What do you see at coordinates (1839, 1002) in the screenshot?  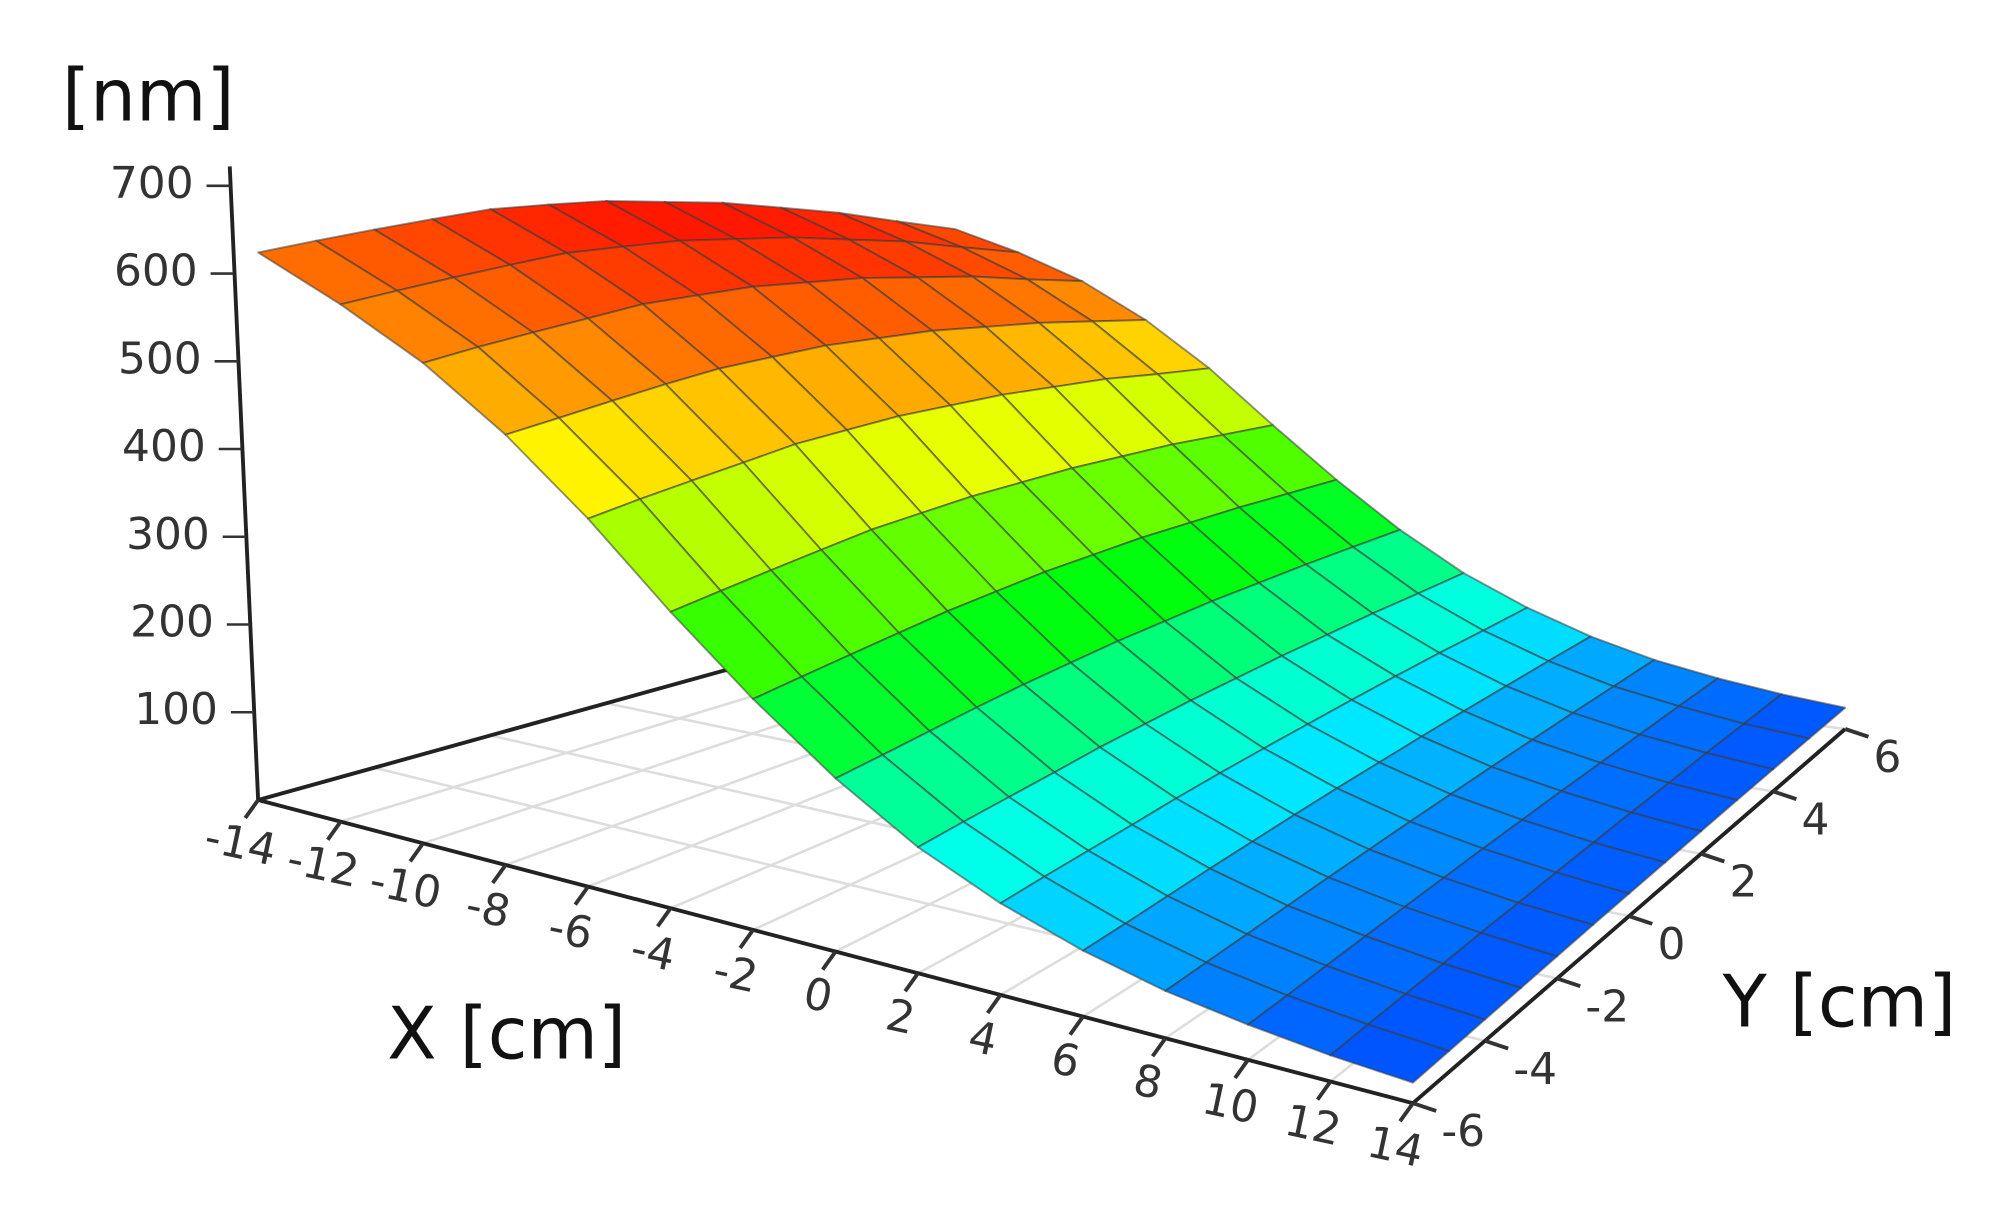 I see `y-axis-title: Y [cm]` at bounding box center [1839, 1002].